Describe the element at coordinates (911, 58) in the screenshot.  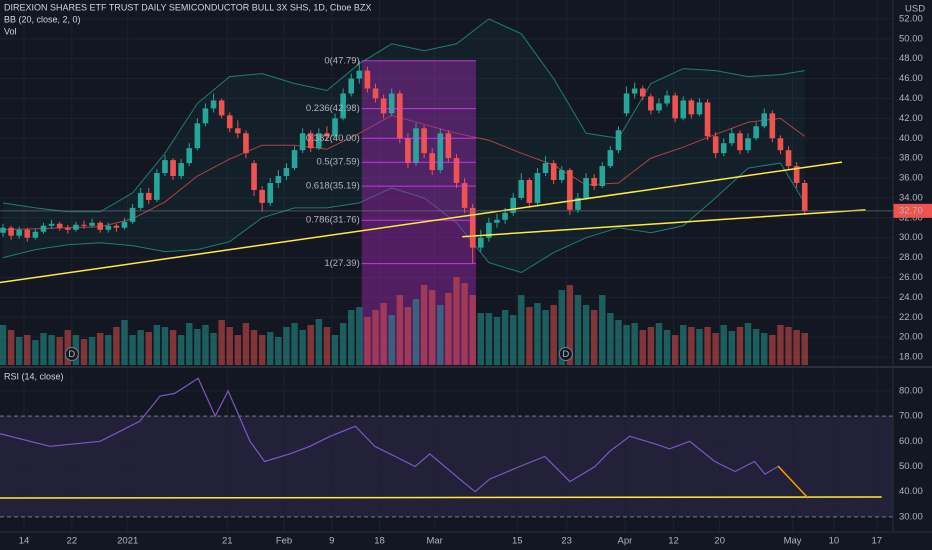
I see `y-tick-label: 48.00` at that location.